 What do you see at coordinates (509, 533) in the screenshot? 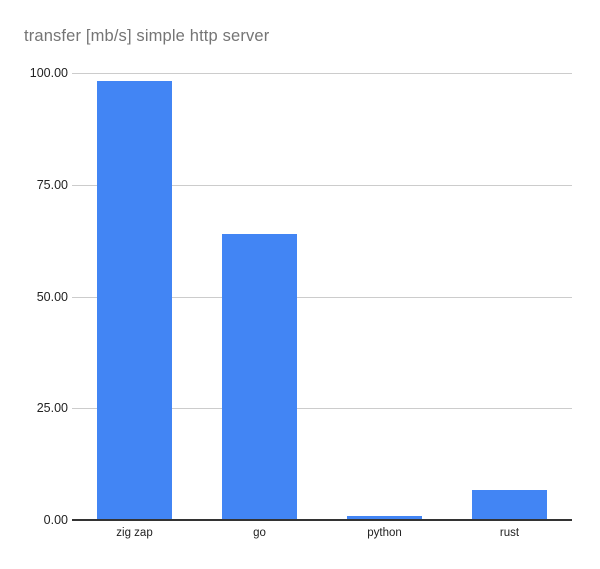
I see `x-axis-tick-label: rust` at bounding box center [509, 533].